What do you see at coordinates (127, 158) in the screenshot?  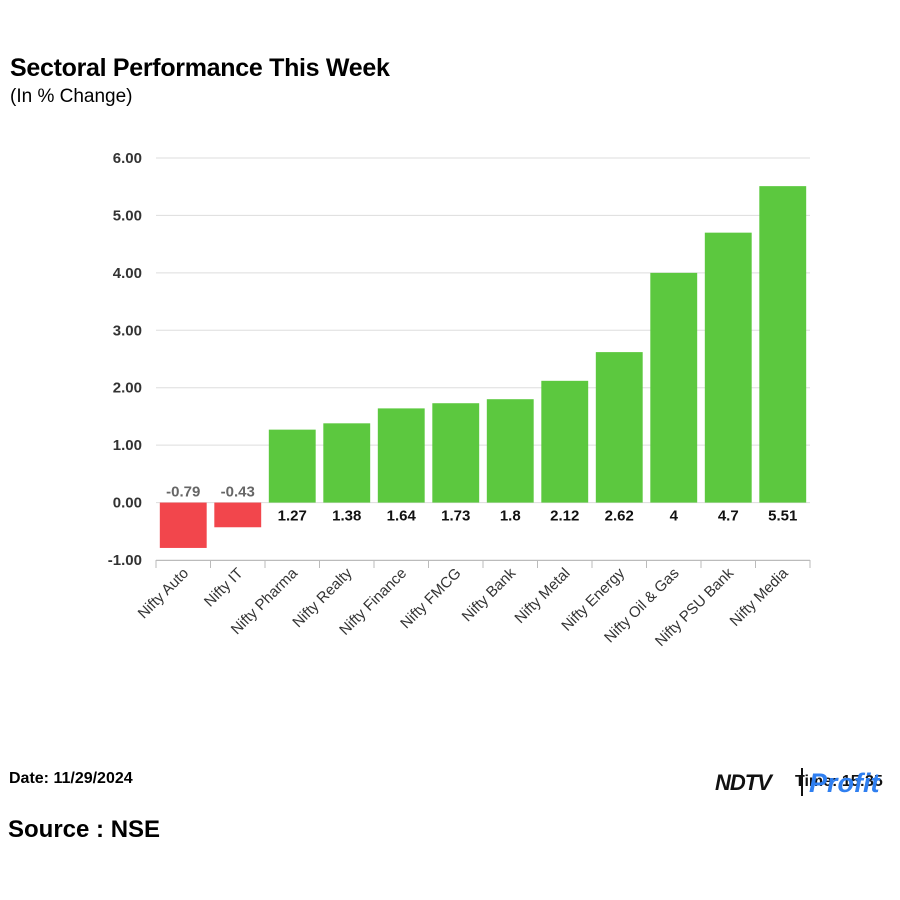 I see `y-tick-label: 6.00` at bounding box center [127, 158].